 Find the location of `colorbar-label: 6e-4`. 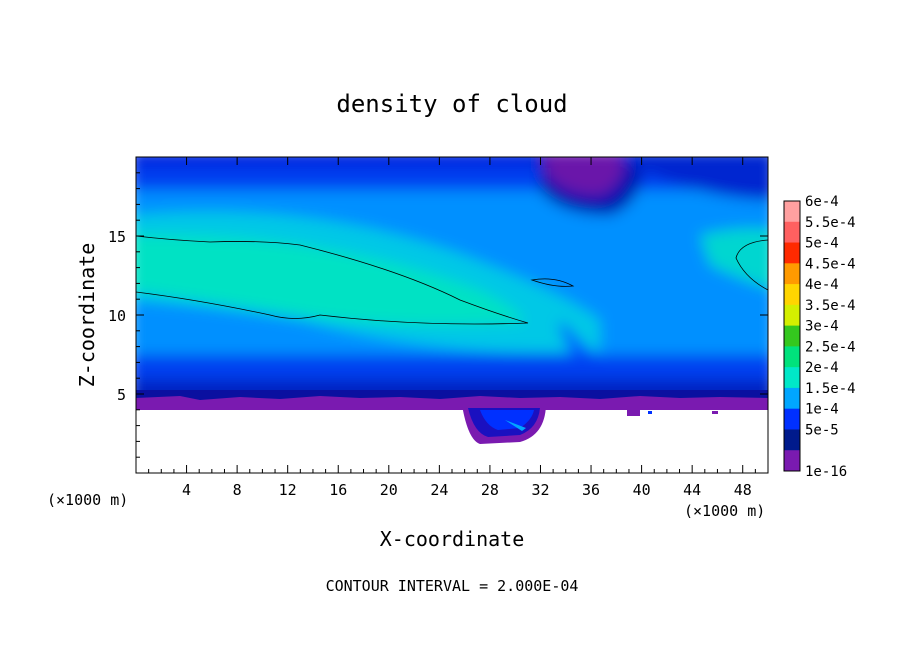

colorbar-label: 6e-4 is located at coordinates (822, 202).